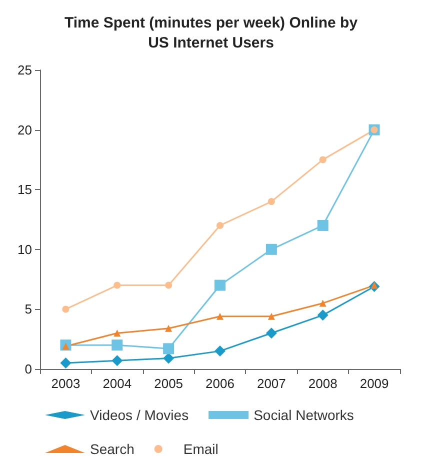 The image size is (422, 465). I want to click on legend-label: Social Networks, so click(304, 415).